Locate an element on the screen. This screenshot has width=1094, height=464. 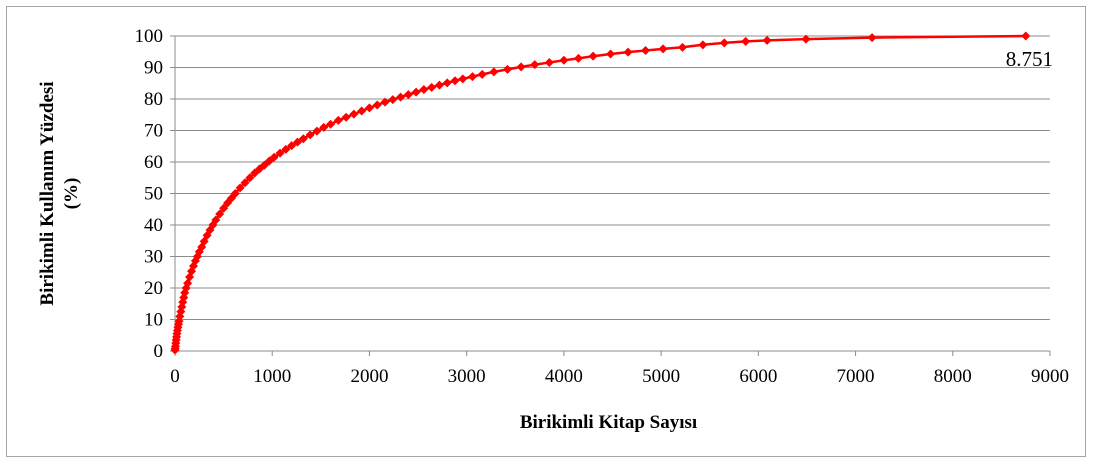
x-tick-label: 4000 is located at coordinates (564, 376).